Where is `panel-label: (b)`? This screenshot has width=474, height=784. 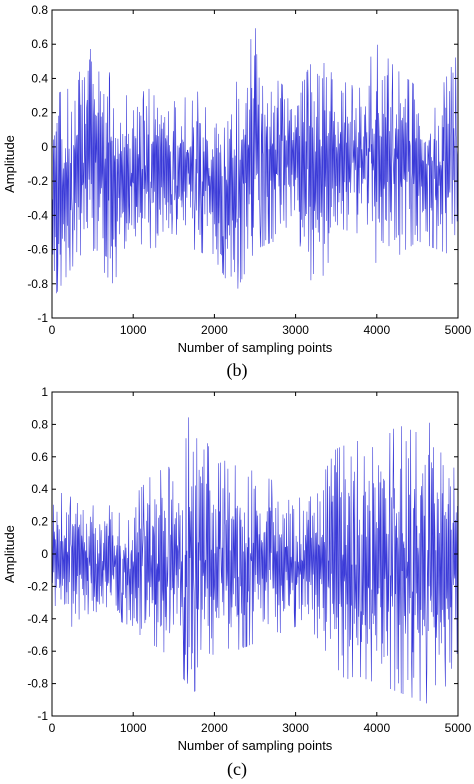
panel-label: (b) is located at coordinates (237, 370).